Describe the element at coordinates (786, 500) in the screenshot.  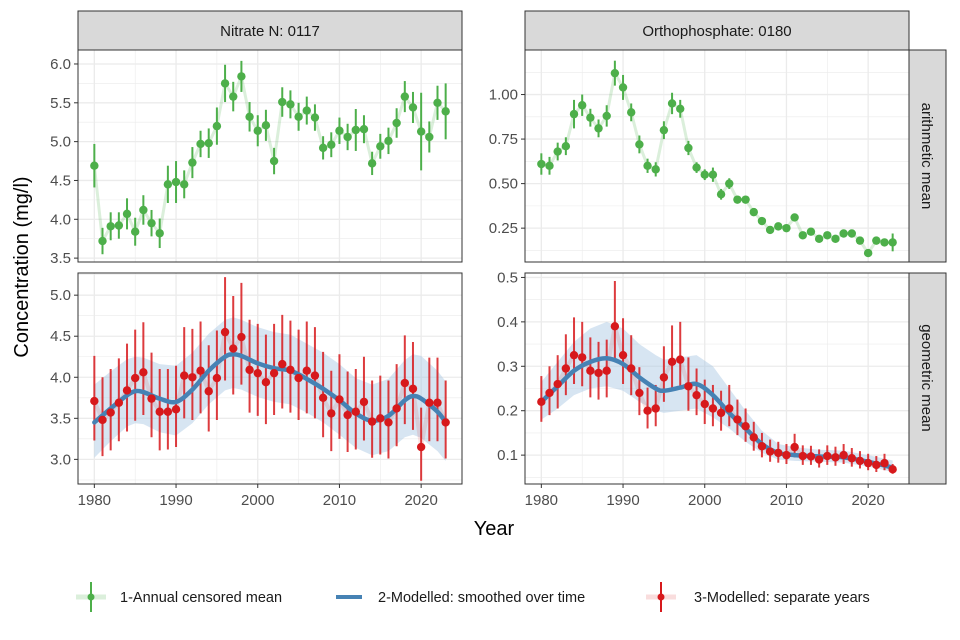
I see `x-tick-label: 2010` at that location.